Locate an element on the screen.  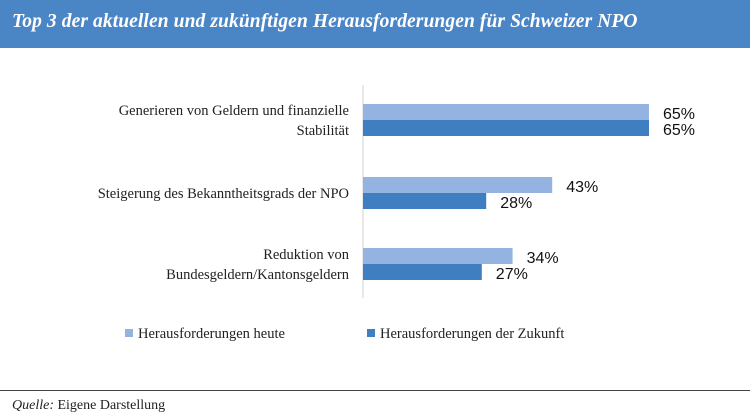
category-label-line: Reduktion von is located at coordinates (306, 255).